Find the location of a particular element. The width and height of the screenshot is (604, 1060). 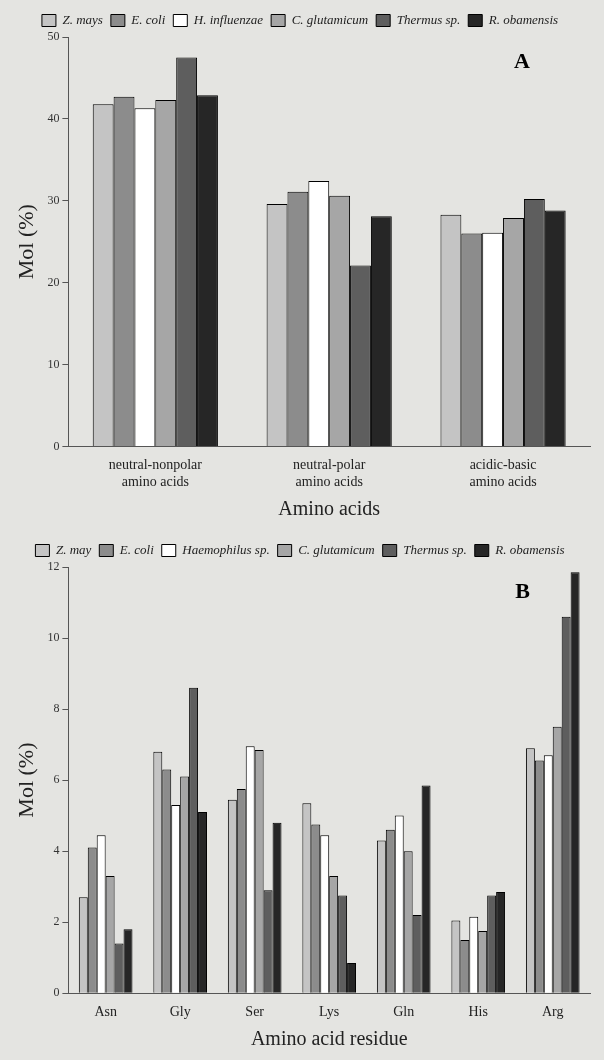

y-tick-label: 40 is located at coordinates (53, 118).